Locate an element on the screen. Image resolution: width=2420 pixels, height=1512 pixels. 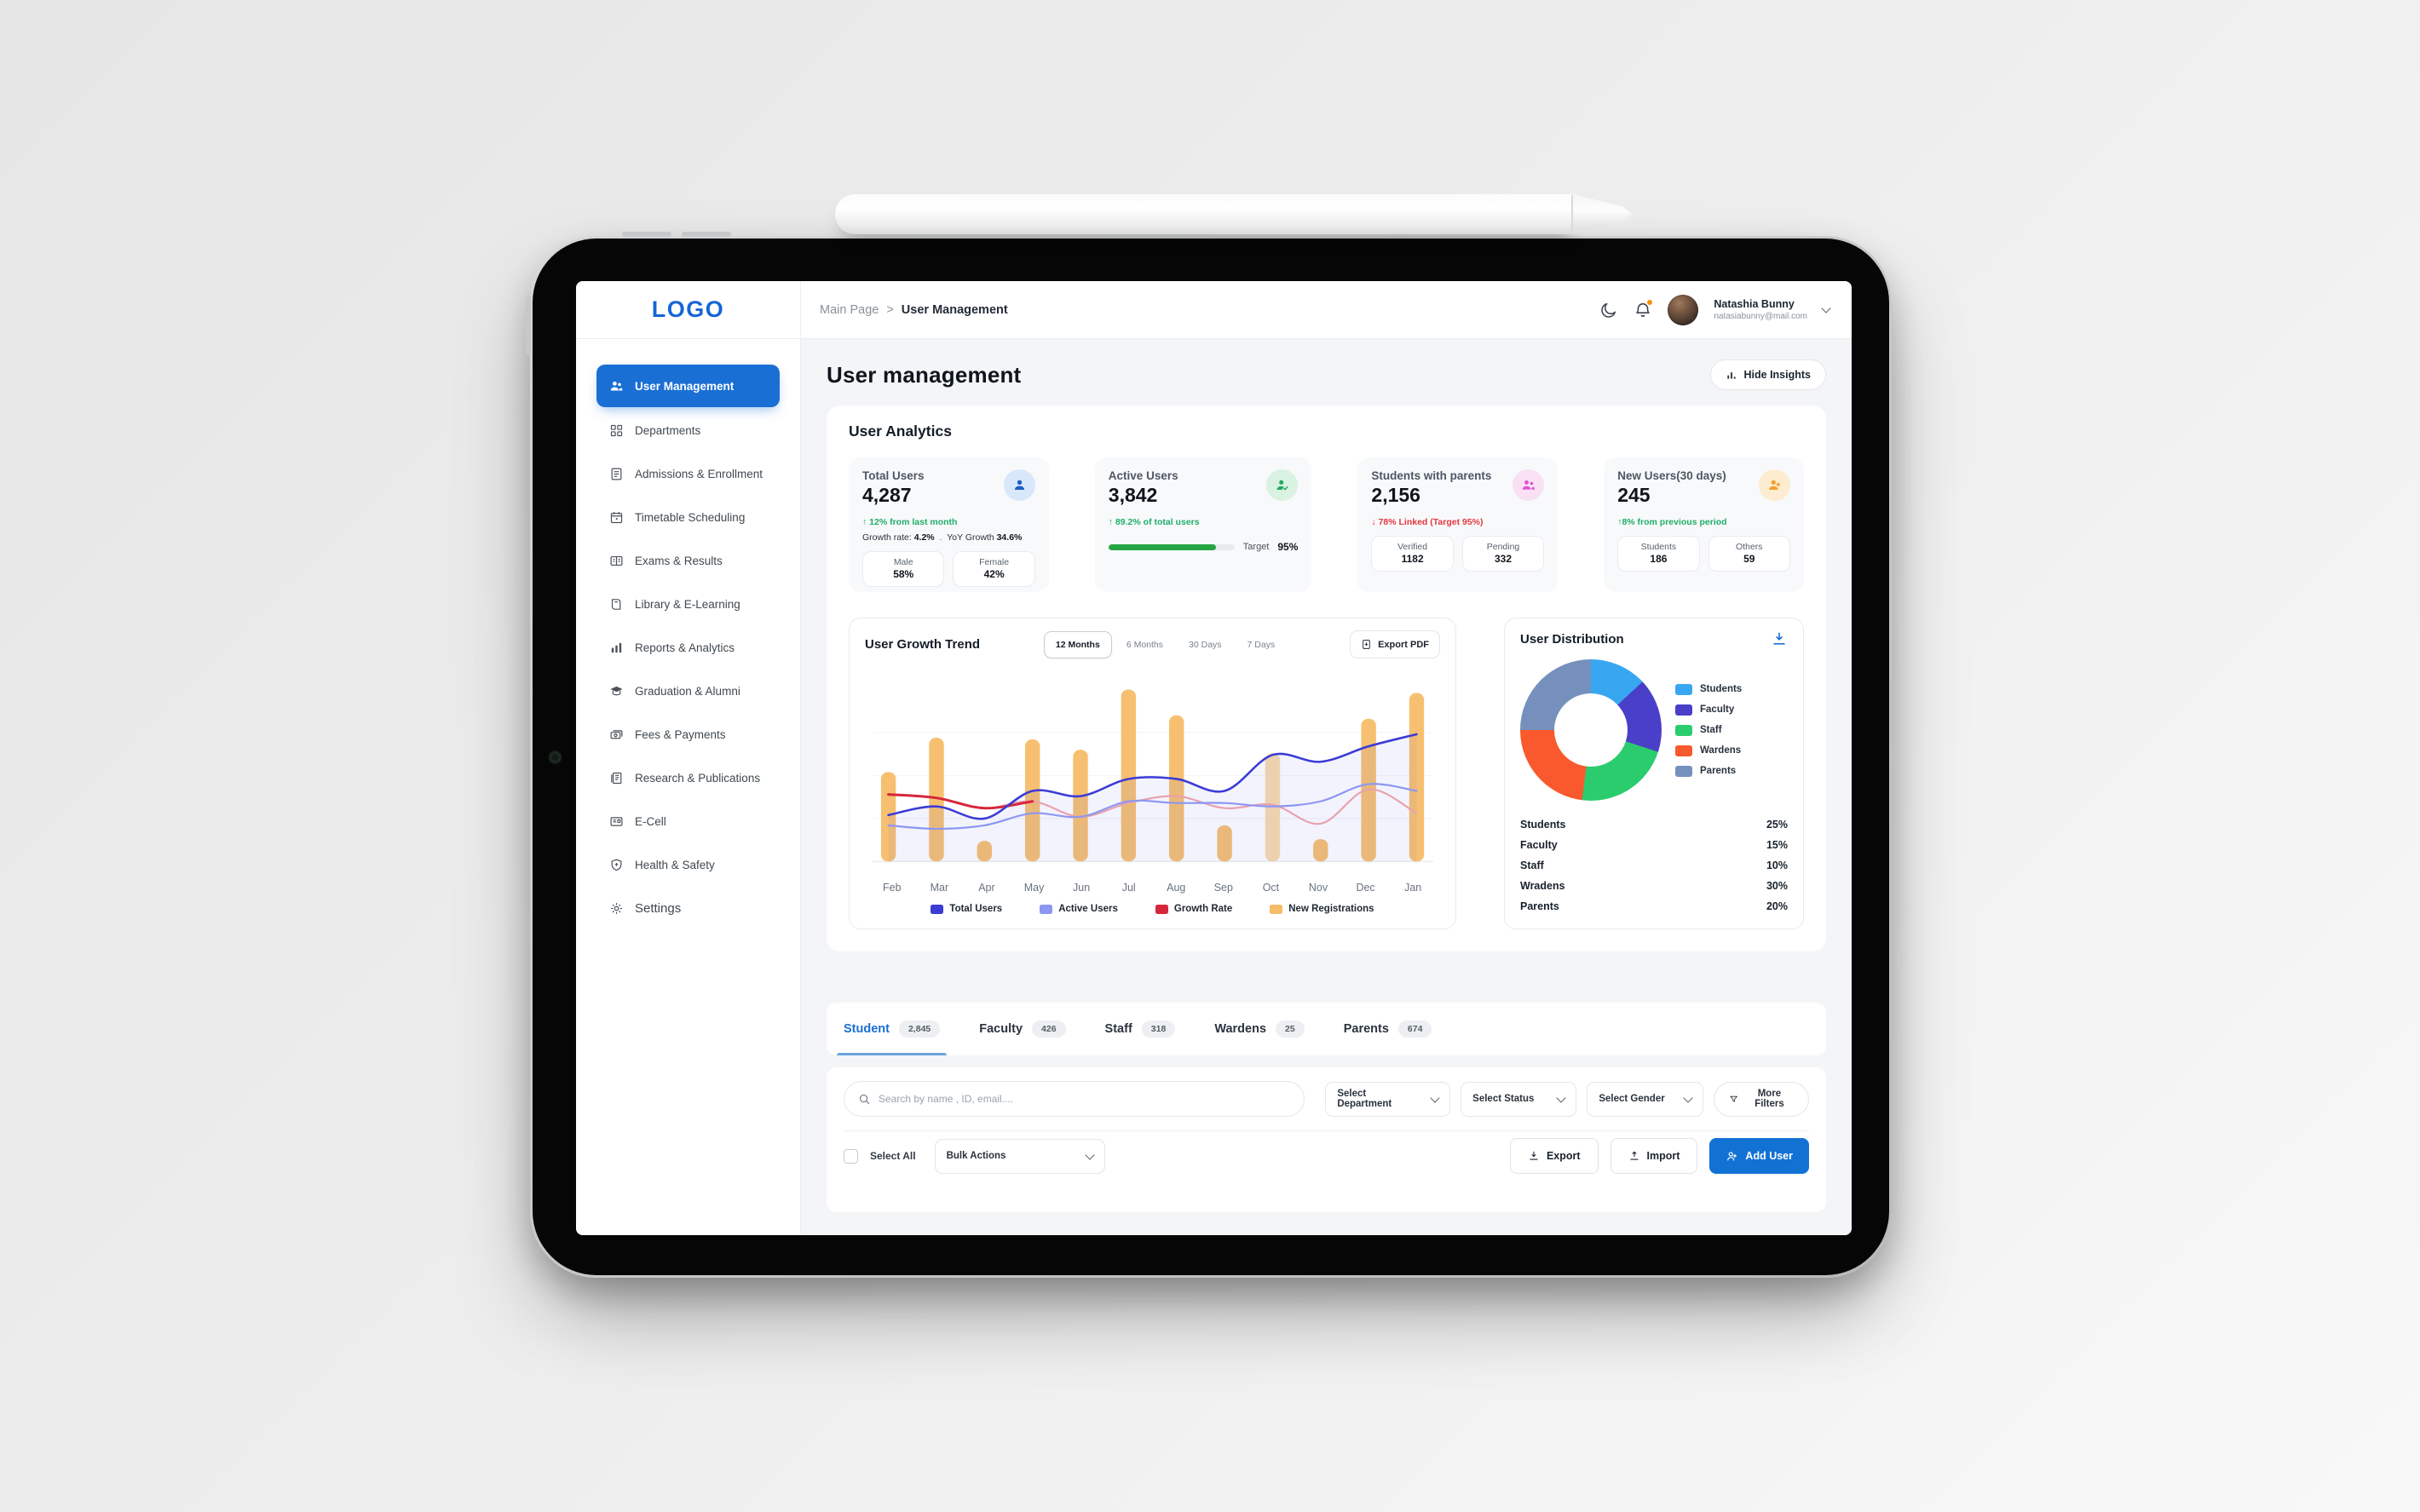
list-item: Faculty 15% is located at coordinates (1654, 845).